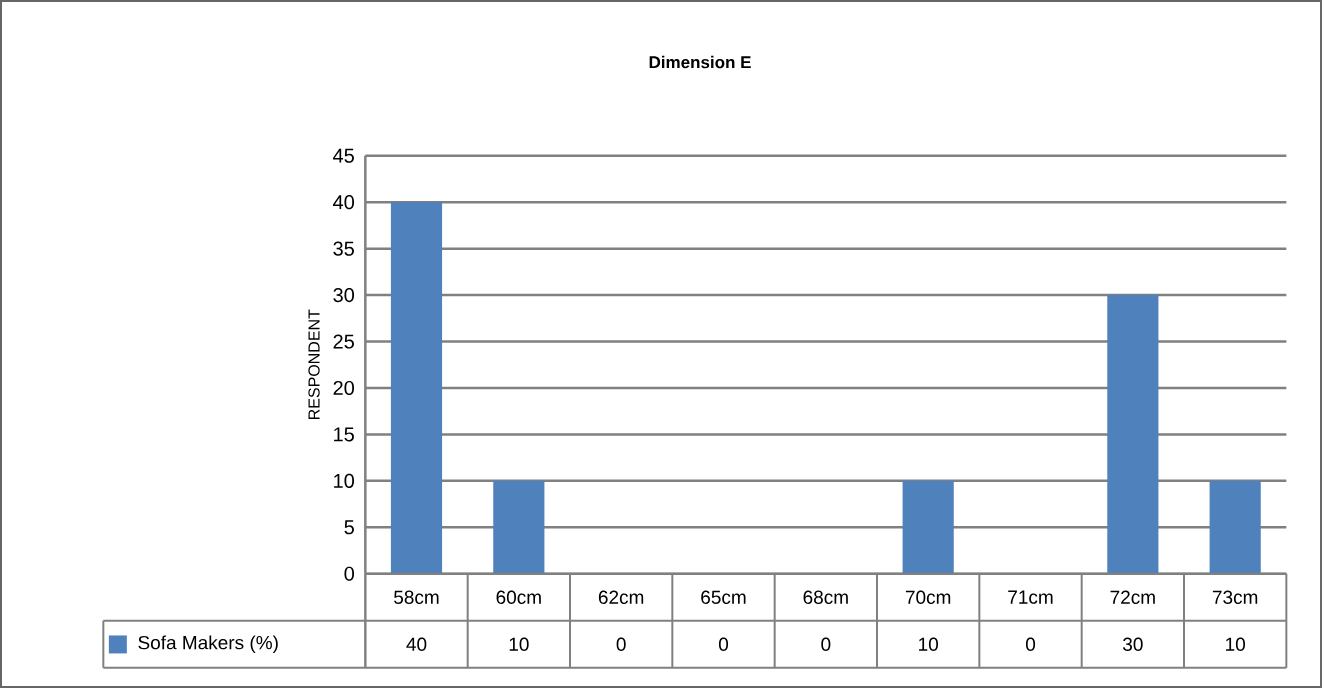 The width and height of the screenshot is (1322, 688). I want to click on y-tick-label: 0, so click(349, 573).